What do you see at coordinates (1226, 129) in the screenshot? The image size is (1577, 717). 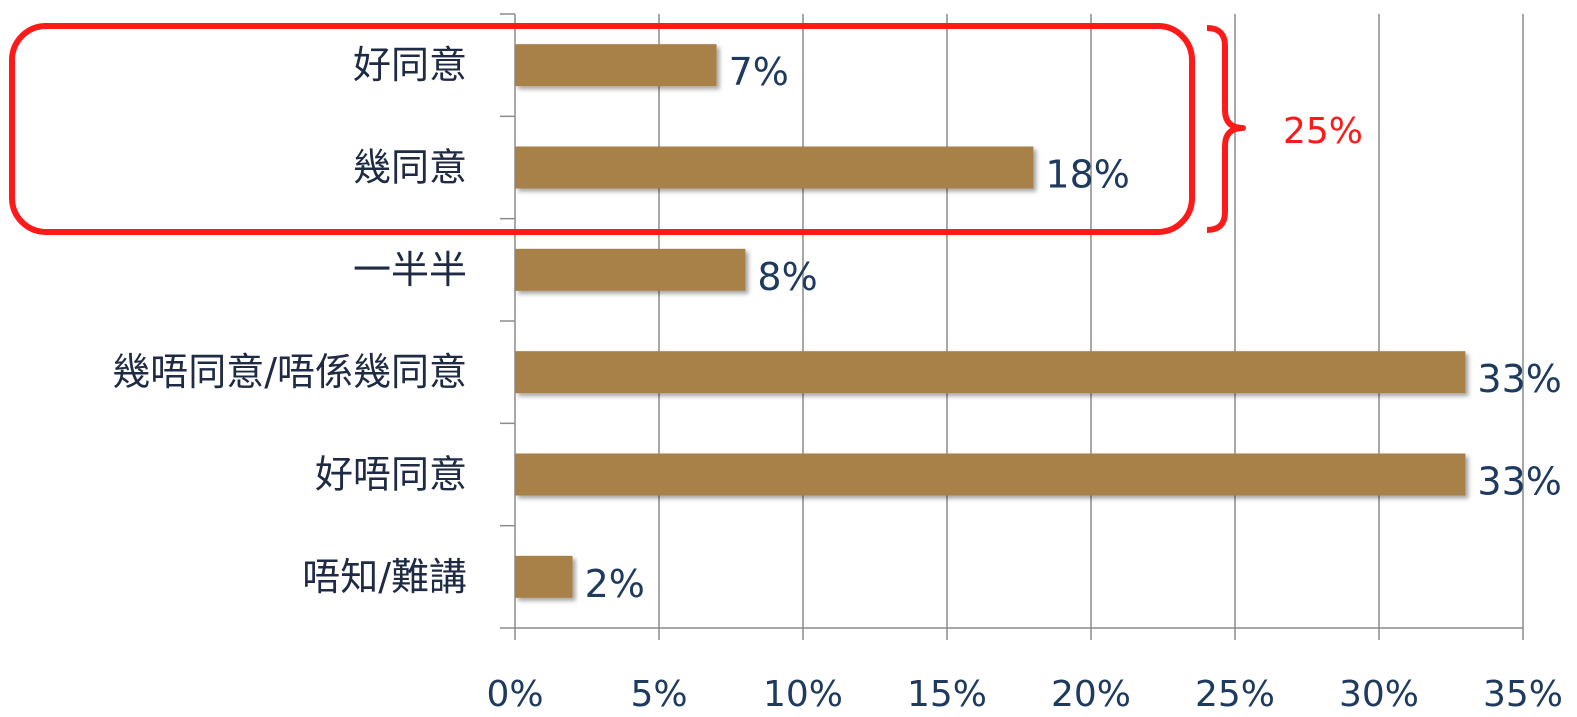 I see `brace-shape` at bounding box center [1226, 129].